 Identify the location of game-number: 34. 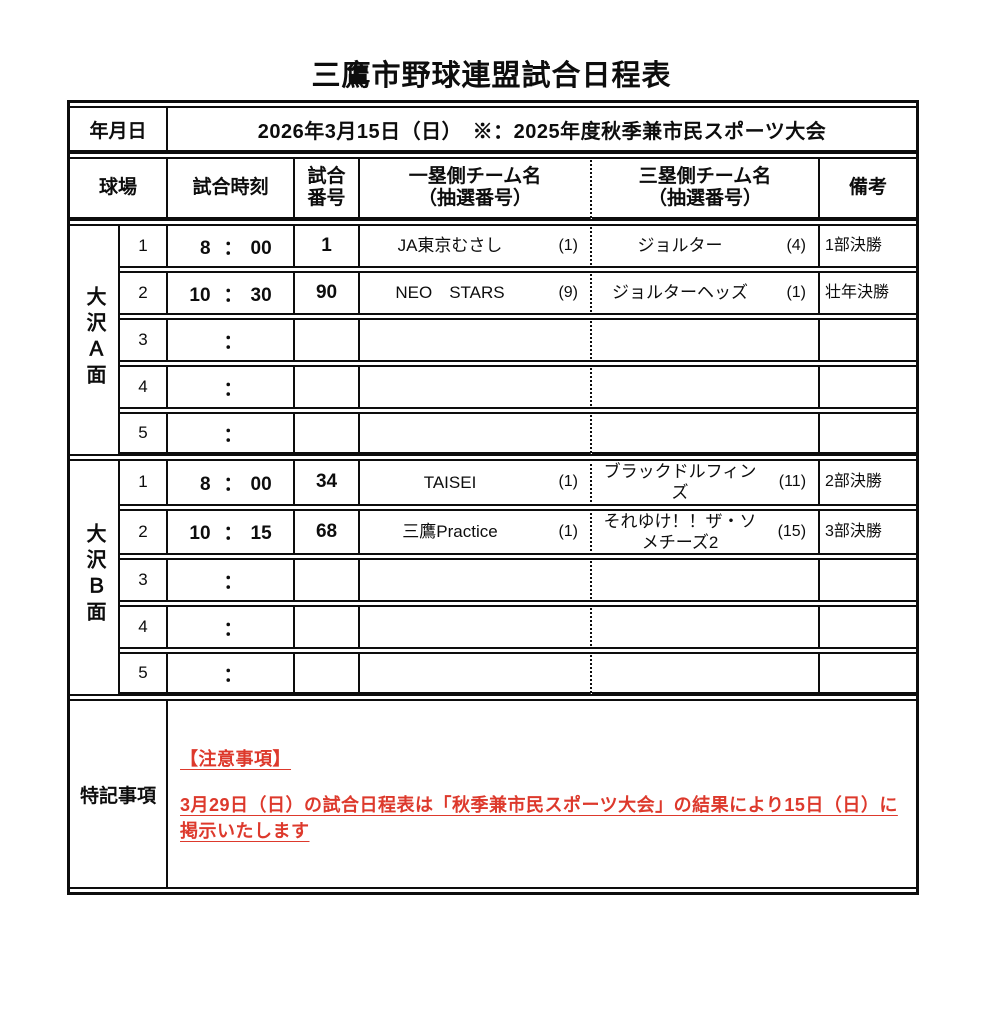
(328, 482).